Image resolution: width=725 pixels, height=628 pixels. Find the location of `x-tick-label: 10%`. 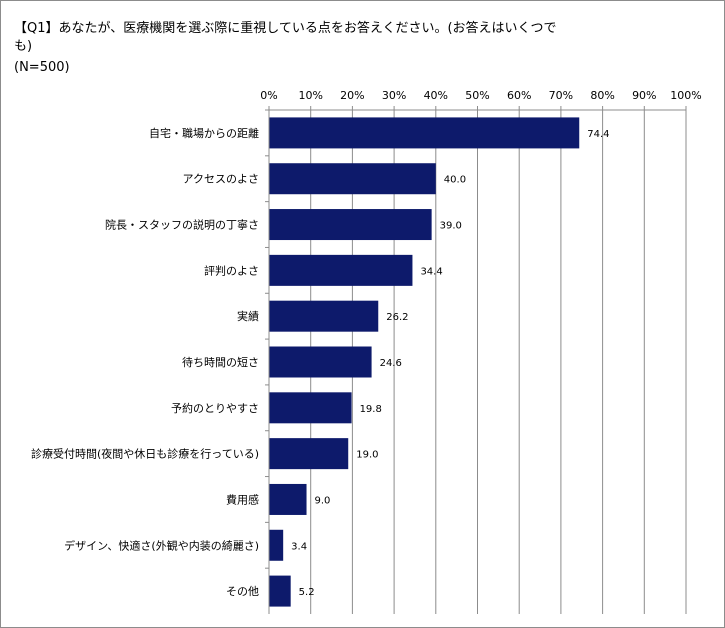

x-tick-label: 10% is located at coordinates (310, 95).